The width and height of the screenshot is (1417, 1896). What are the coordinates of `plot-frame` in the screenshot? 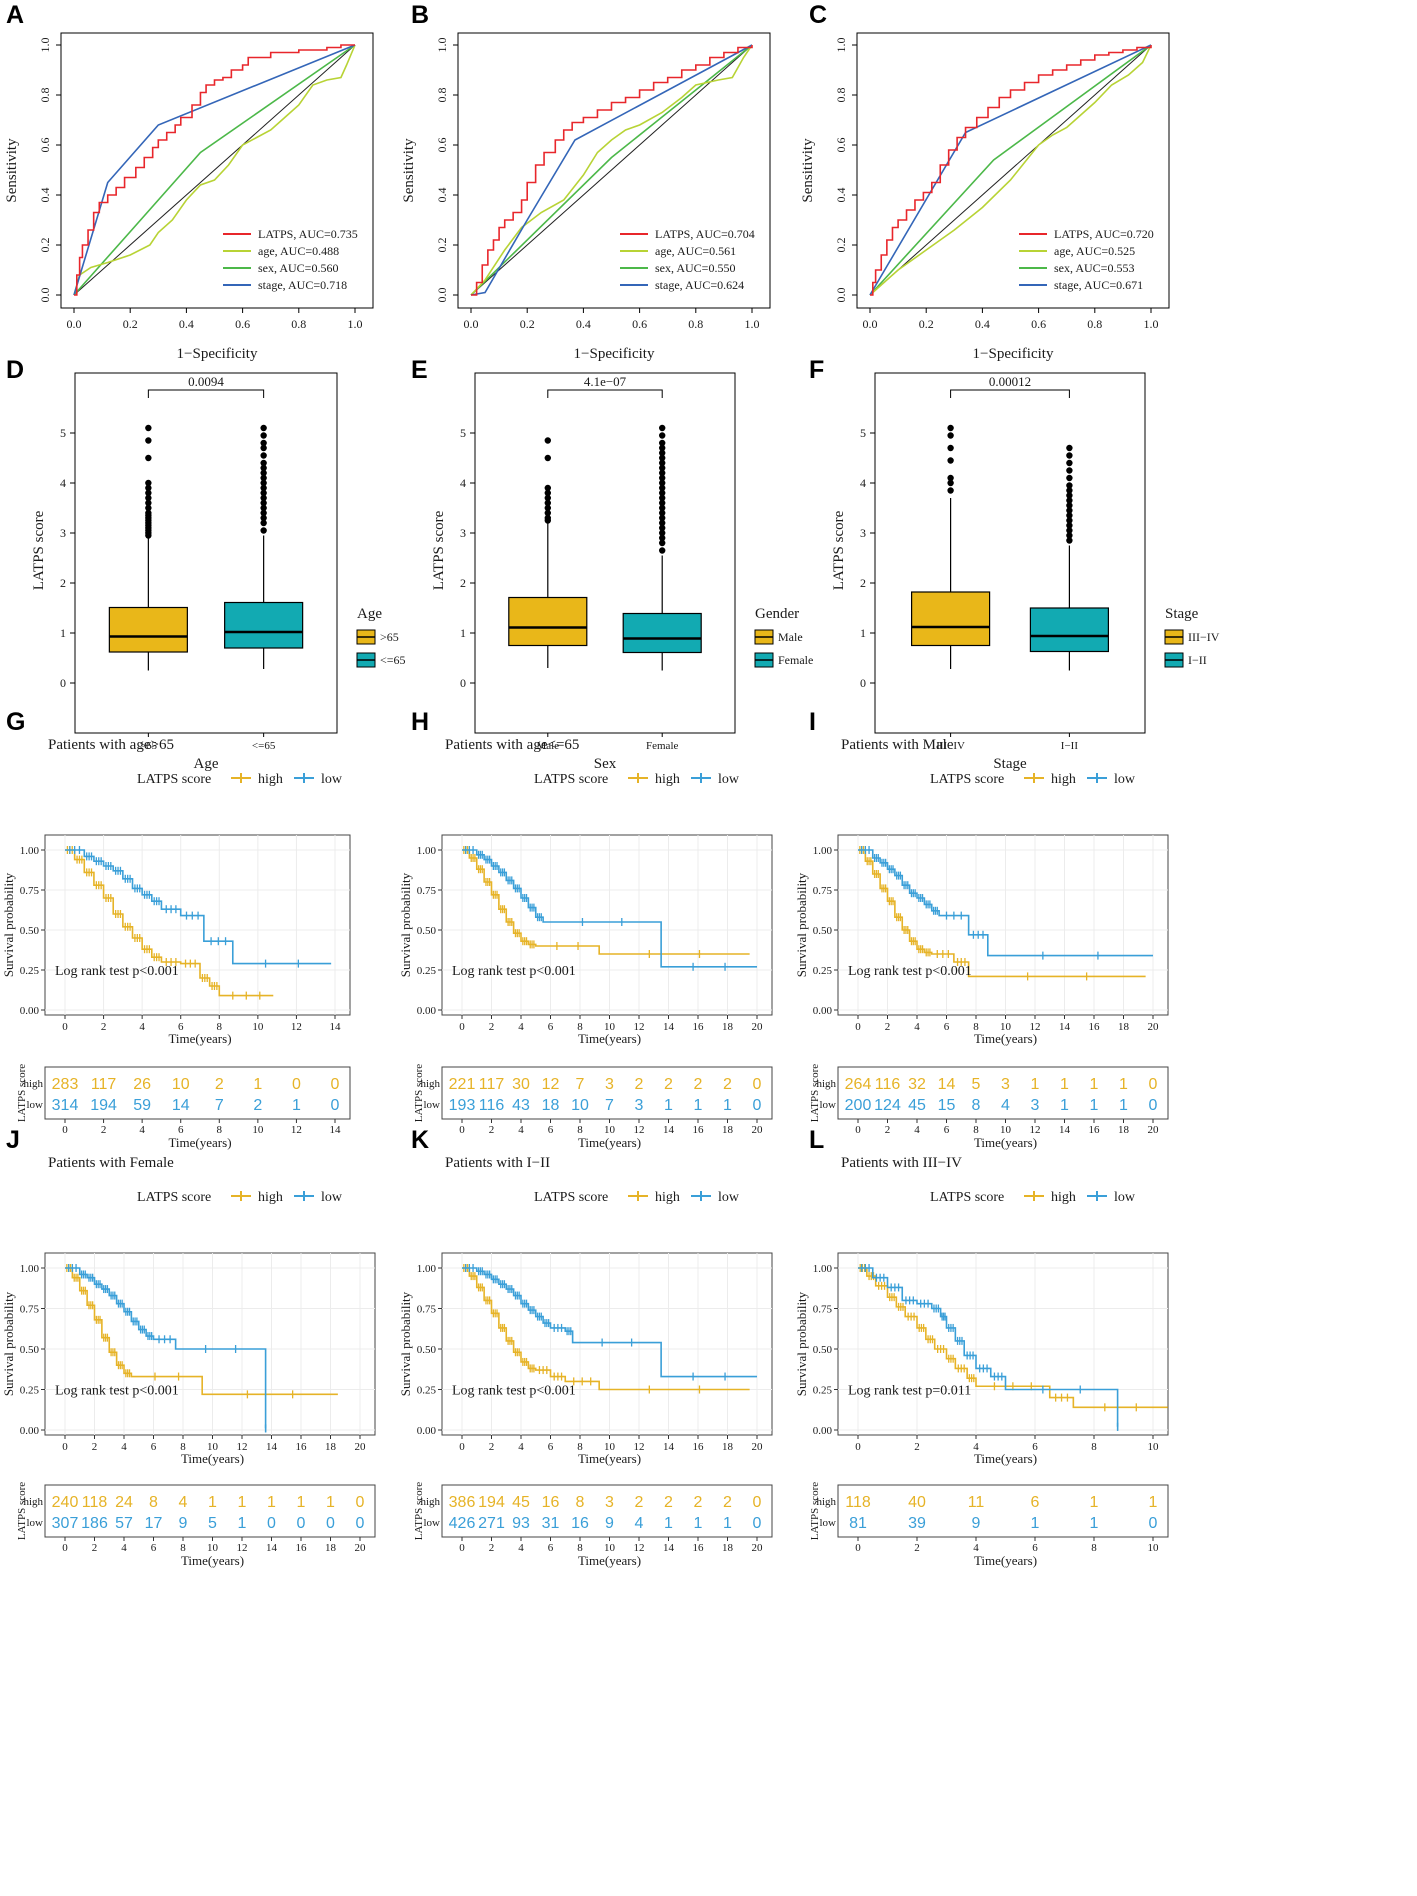 It's located at (1003, 1344).